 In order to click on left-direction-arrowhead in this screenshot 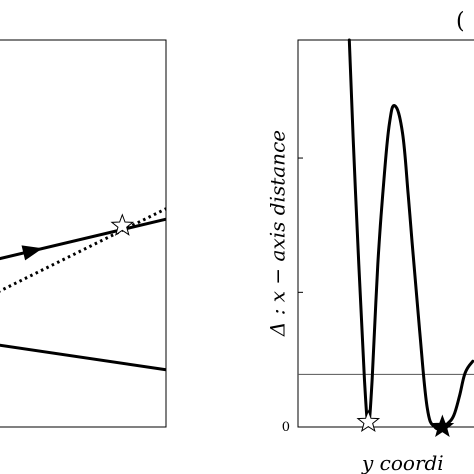, I will do `click(32, 253)`.